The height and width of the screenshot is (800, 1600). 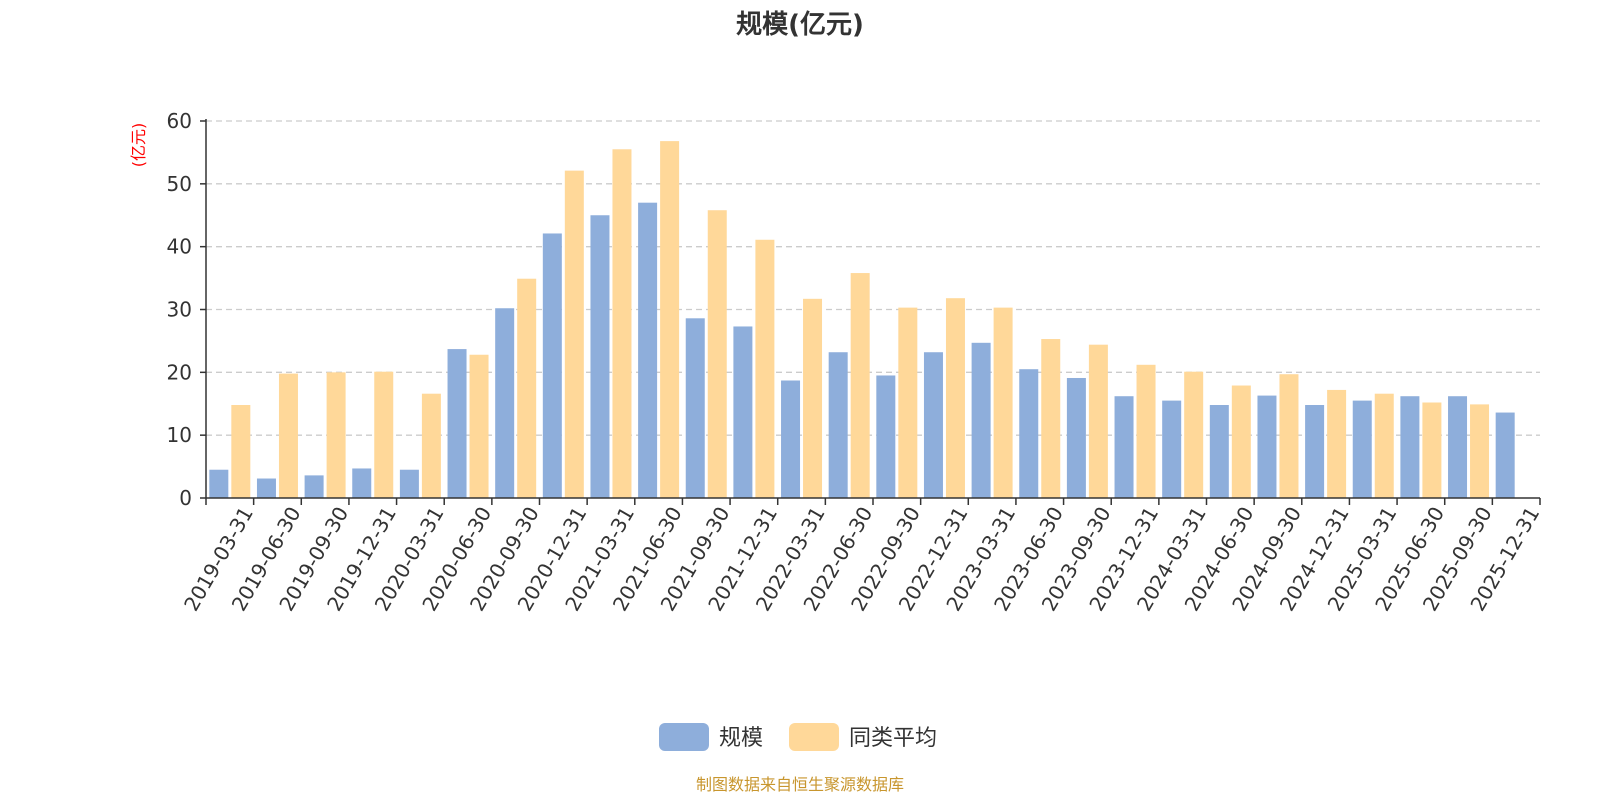 What do you see at coordinates (138, 145) in the screenshot?
I see `y-axis-label: (亿元)` at bounding box center [138, 145].